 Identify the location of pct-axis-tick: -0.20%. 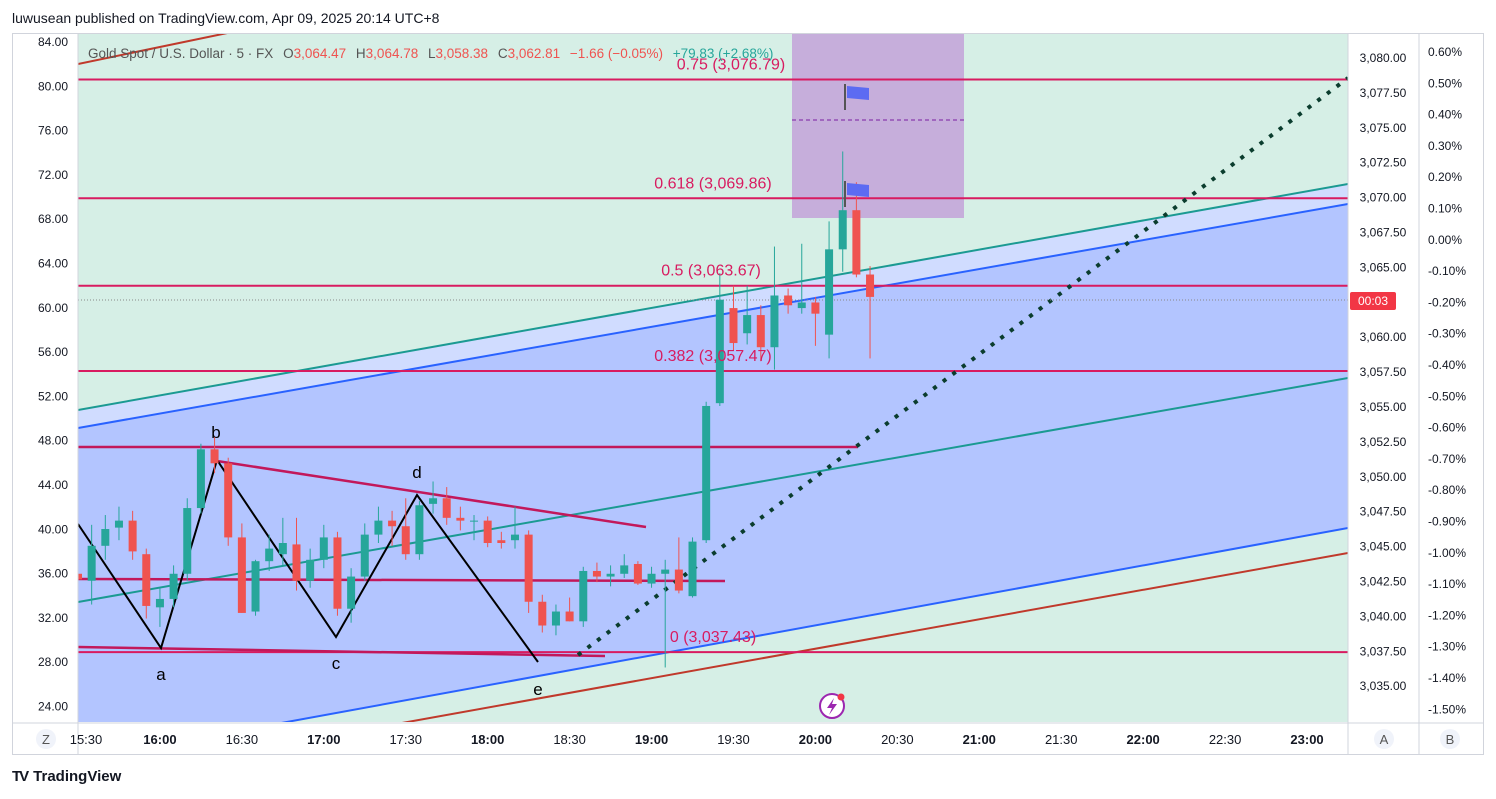
(1447, 302).